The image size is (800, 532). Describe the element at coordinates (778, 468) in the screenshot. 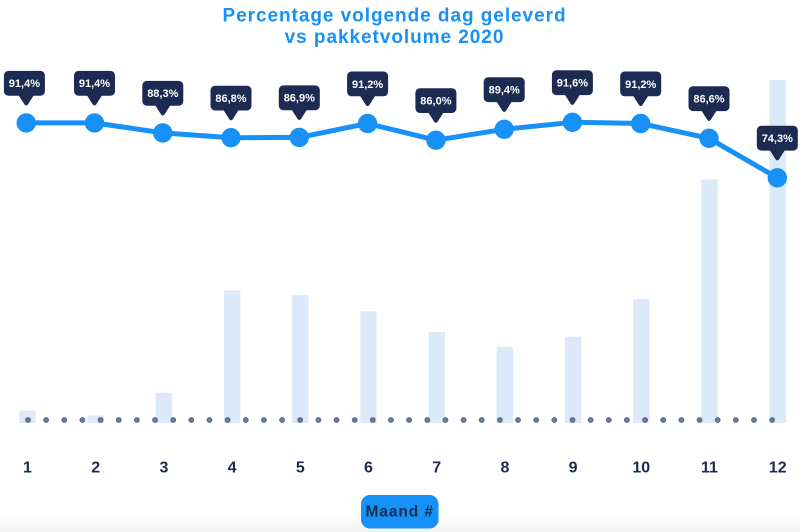

I see `svg-text: 12` at that location.